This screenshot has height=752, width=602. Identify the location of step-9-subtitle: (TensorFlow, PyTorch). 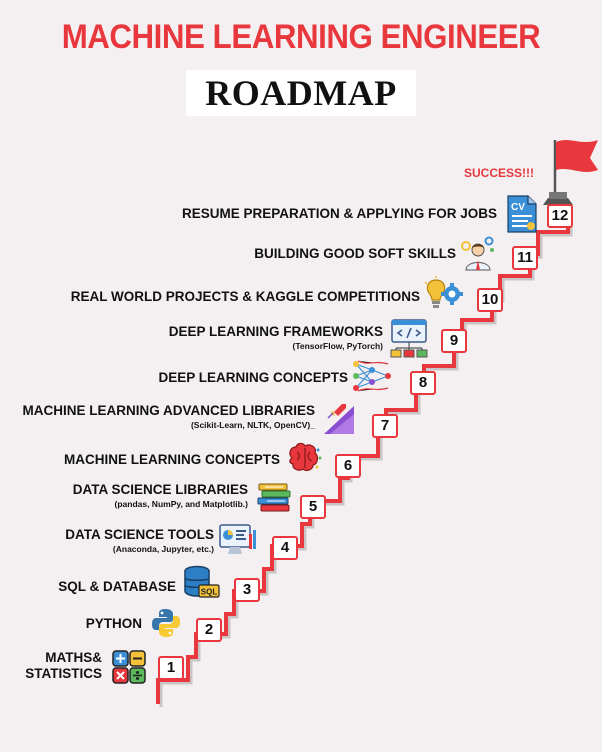
(337, 346).